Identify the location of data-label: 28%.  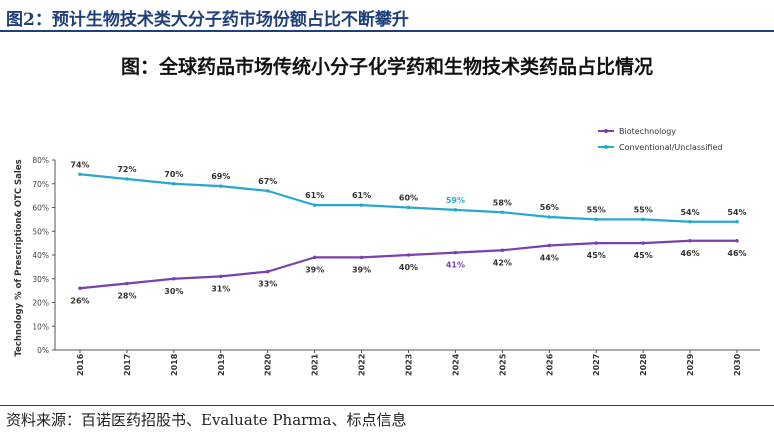
(126, 296).